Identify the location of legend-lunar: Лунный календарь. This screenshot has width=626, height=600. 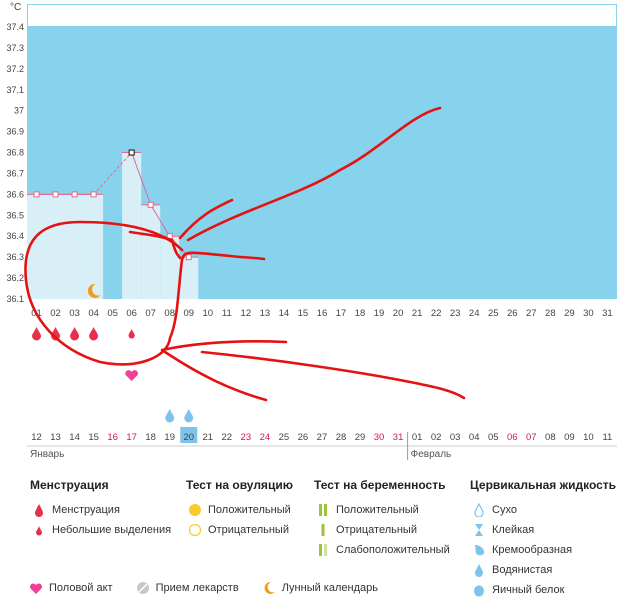
(319, 588).